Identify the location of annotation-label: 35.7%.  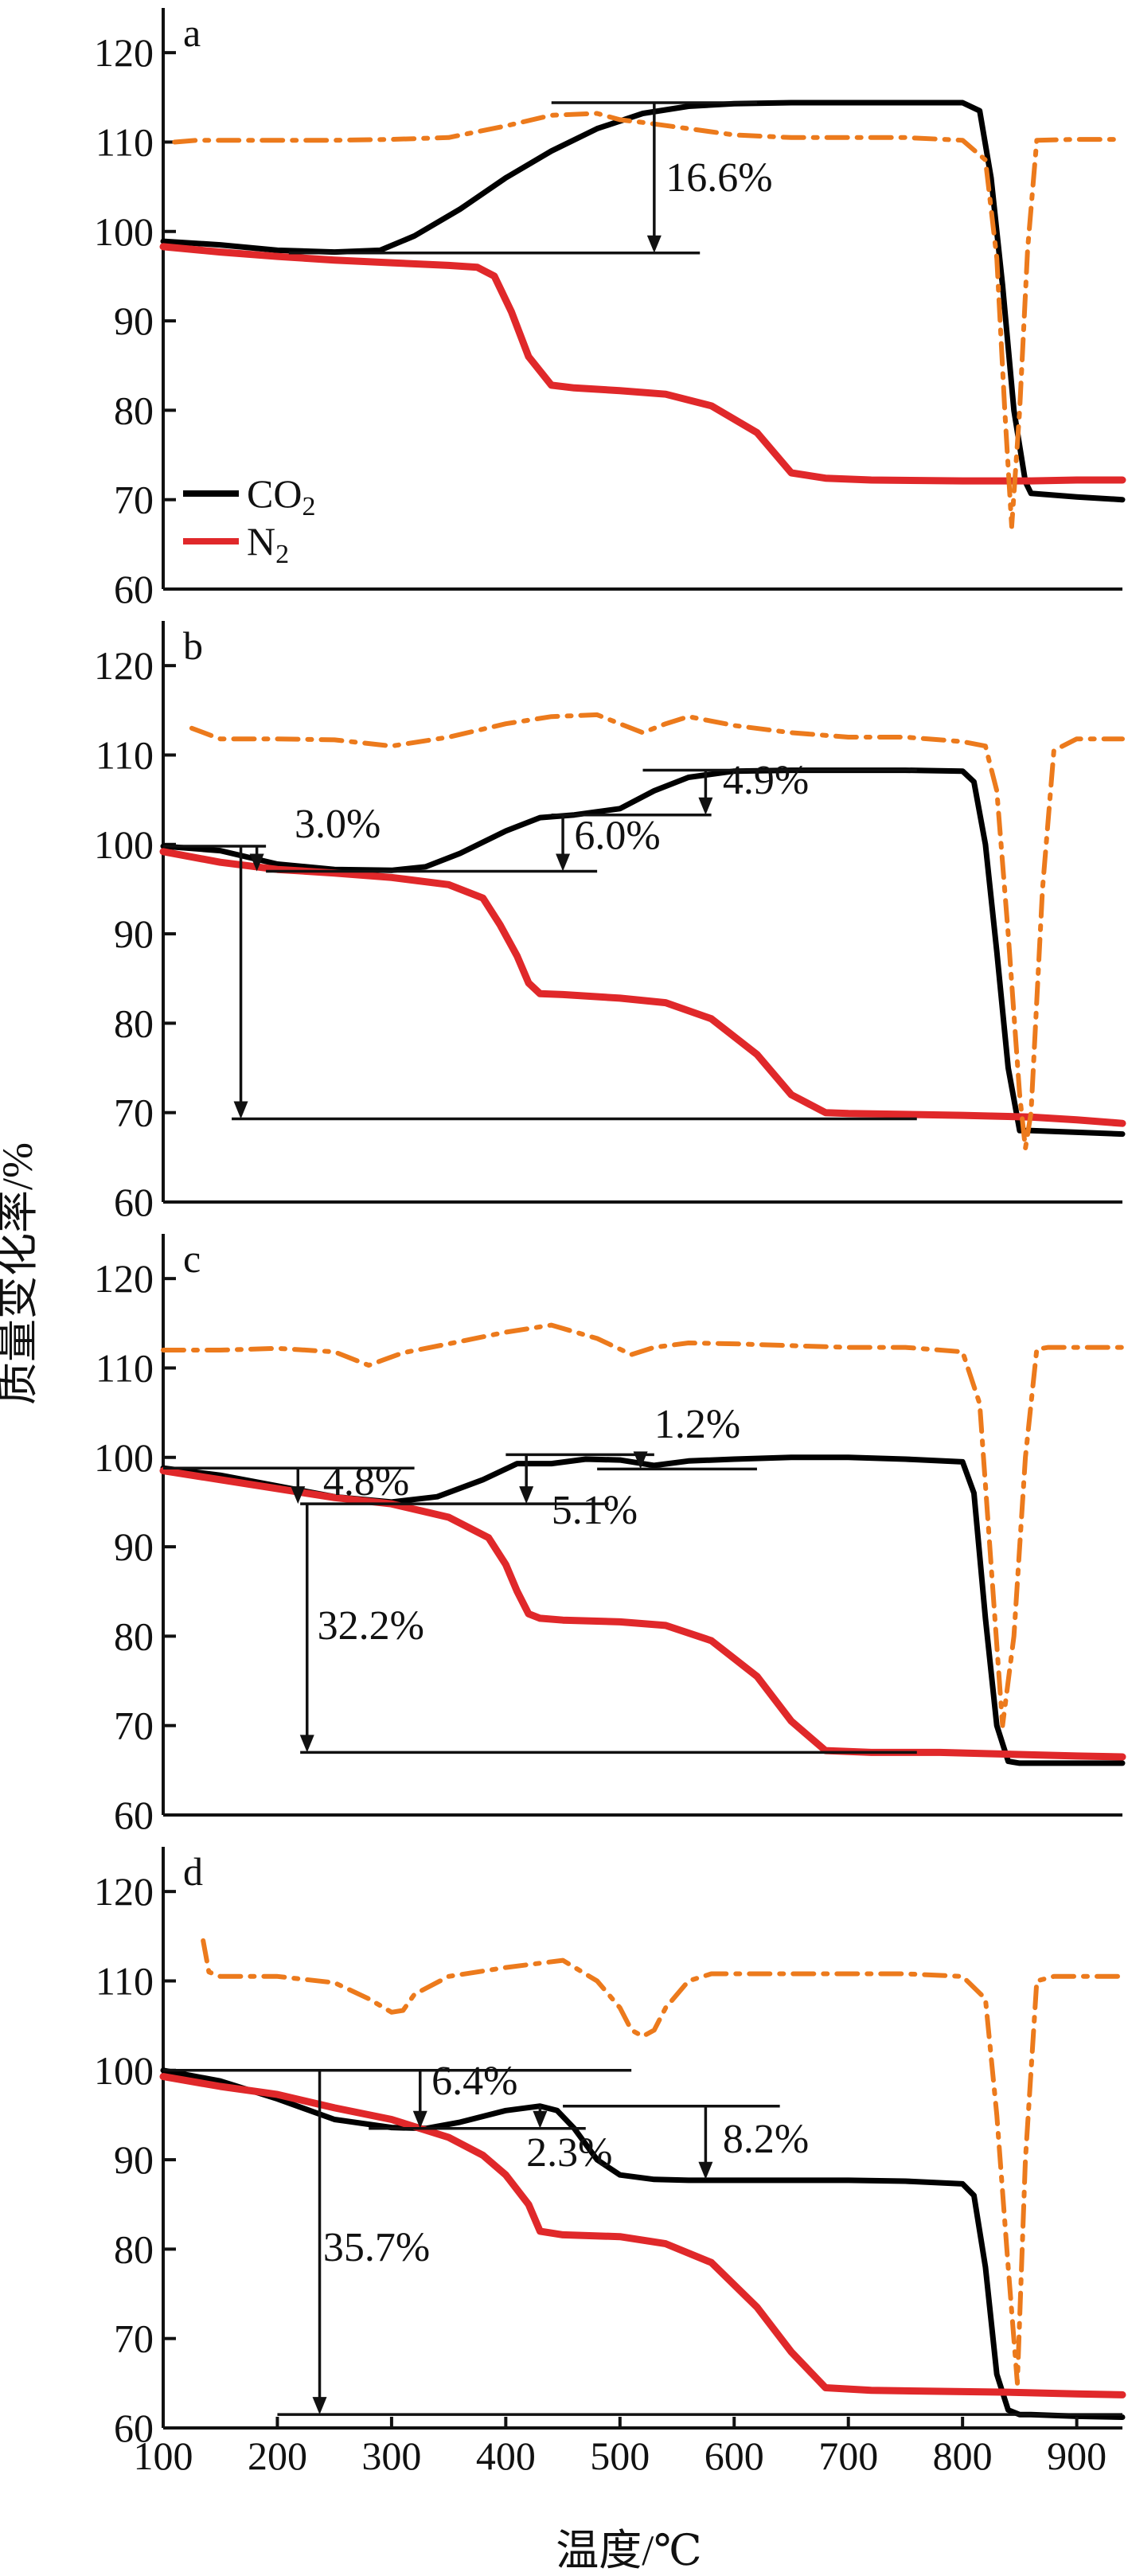
(376, 2247).